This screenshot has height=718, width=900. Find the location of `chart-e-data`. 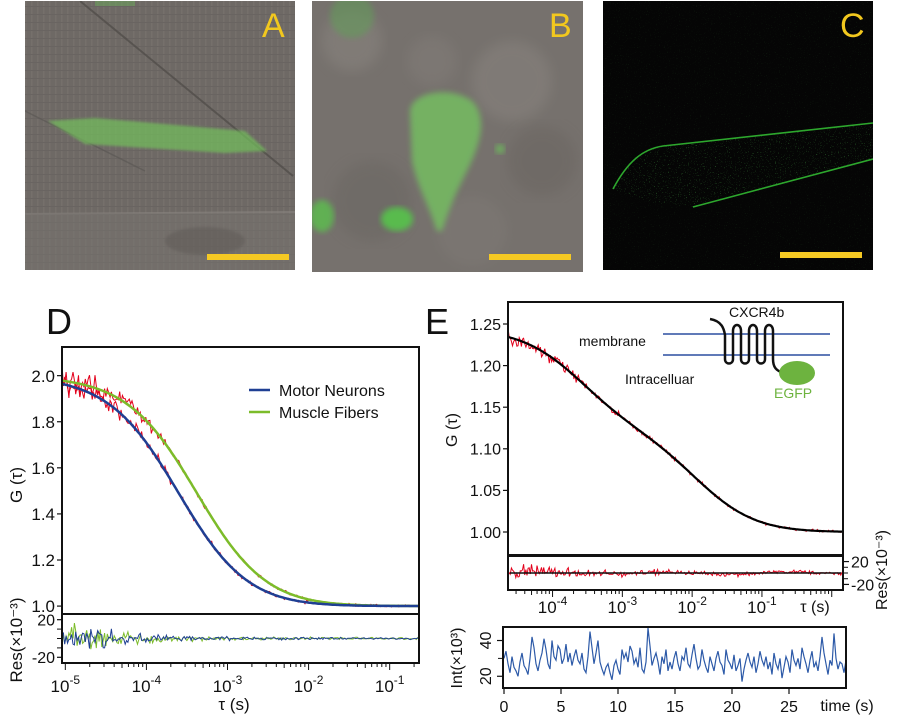

chart-e-data is located at coordinates (675, 430).